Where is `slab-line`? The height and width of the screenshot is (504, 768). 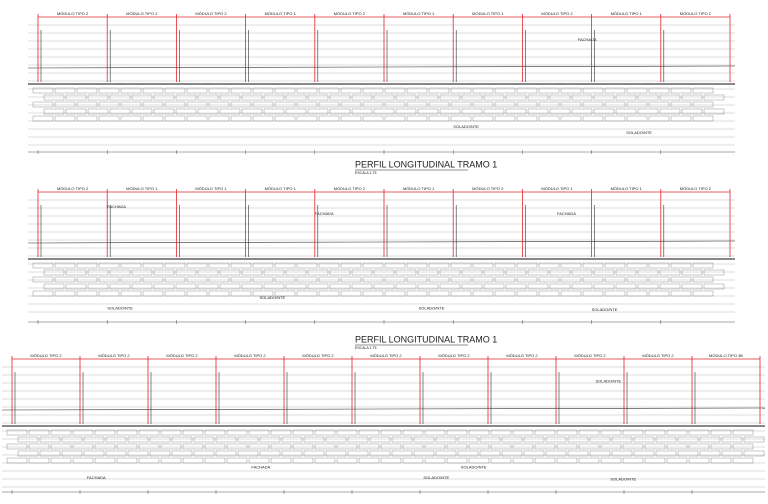
slab-line is located at coordinates (381, 242).